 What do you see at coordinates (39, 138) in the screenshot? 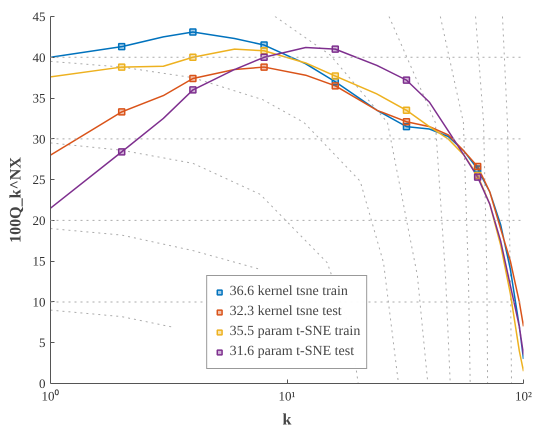
I see `y-tick-label: 30` at bounding box center [39, 138].